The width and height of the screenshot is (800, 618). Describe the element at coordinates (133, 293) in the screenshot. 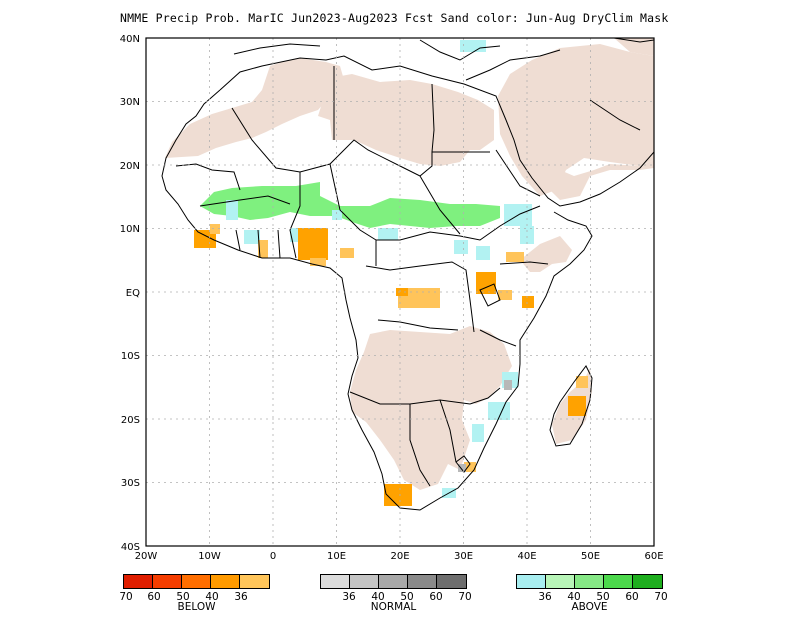

I see `lat-label: EQ` at that location.